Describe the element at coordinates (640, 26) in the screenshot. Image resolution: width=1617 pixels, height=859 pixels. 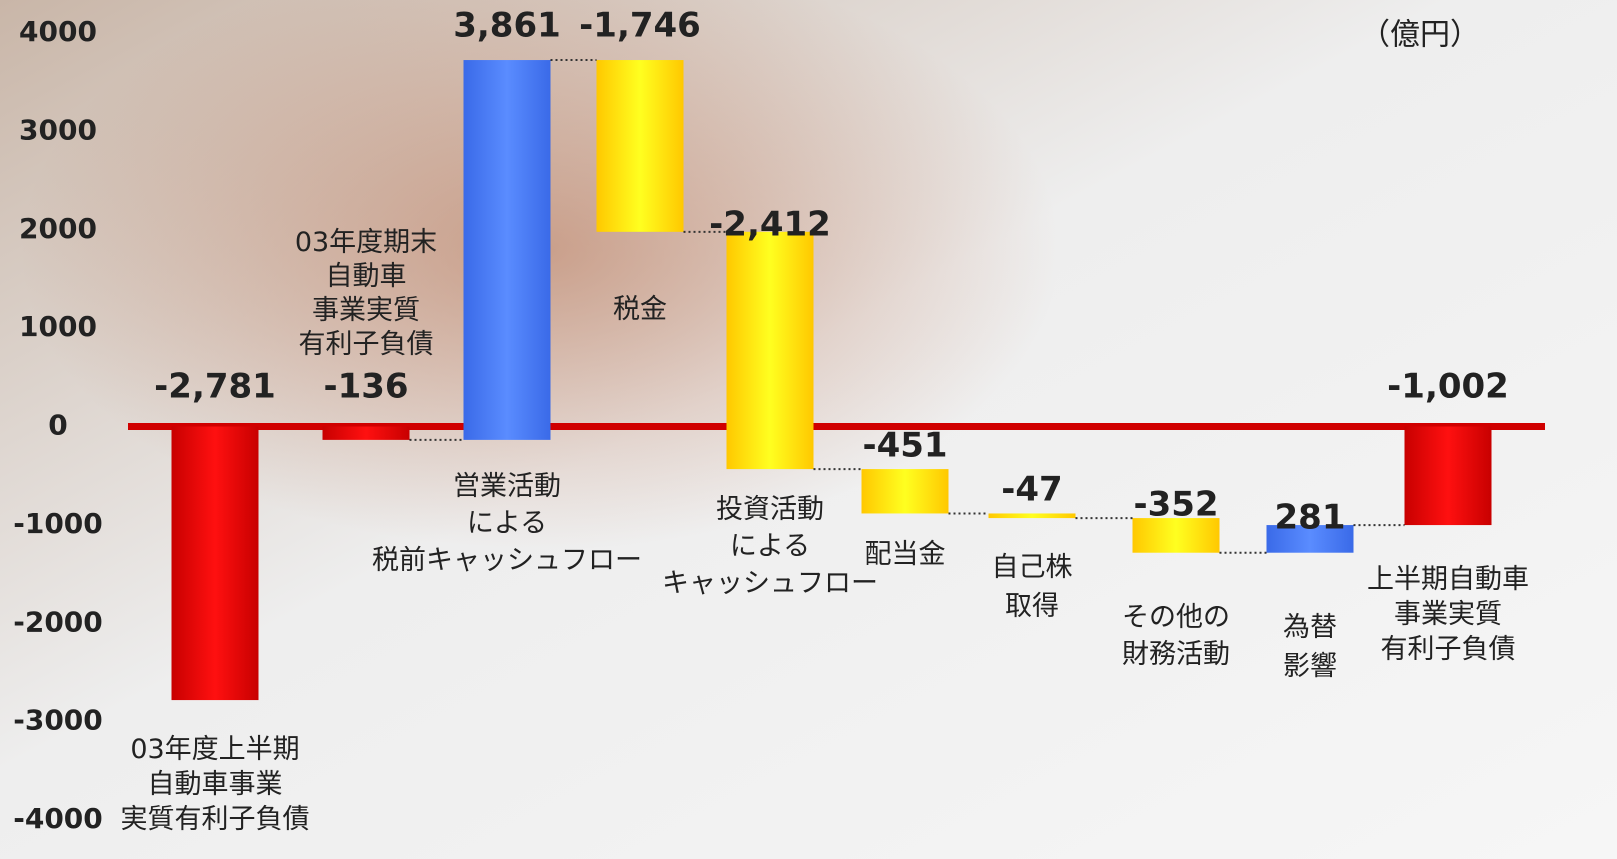
I see `value-label: -1,746` at that location.